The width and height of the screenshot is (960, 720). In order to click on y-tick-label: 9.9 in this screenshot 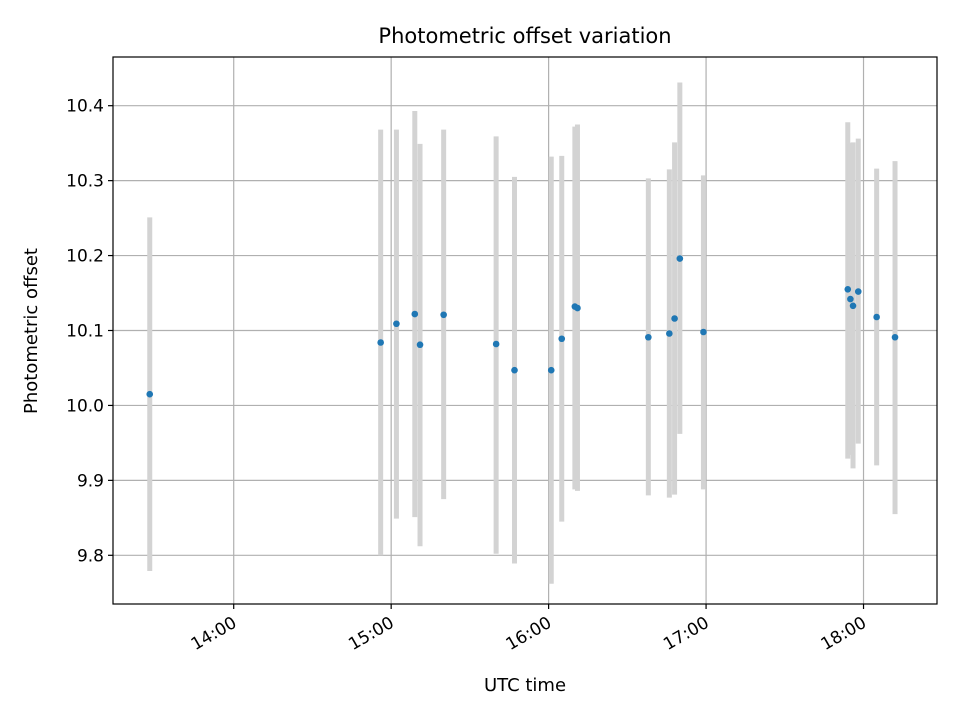, I will do `click(90, 481)`.